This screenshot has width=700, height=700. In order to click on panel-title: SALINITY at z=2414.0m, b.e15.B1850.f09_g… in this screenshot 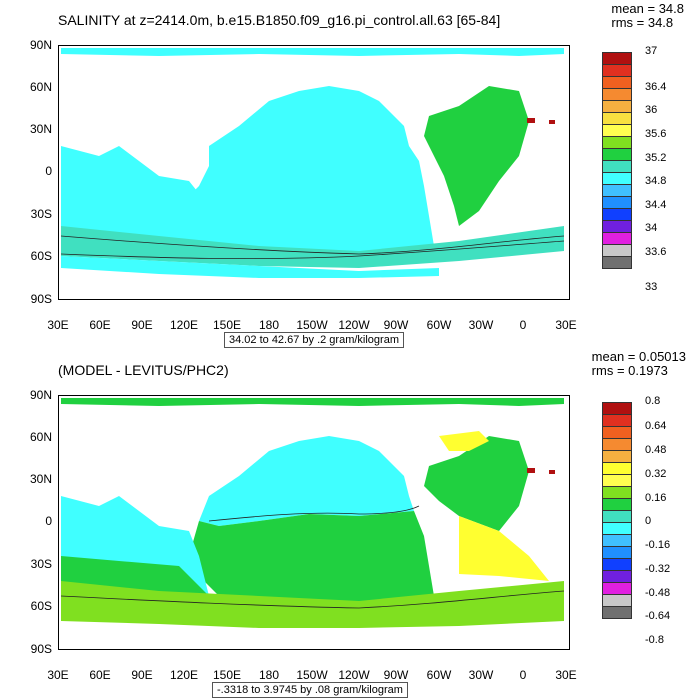, I will do `click(279, 20)`.